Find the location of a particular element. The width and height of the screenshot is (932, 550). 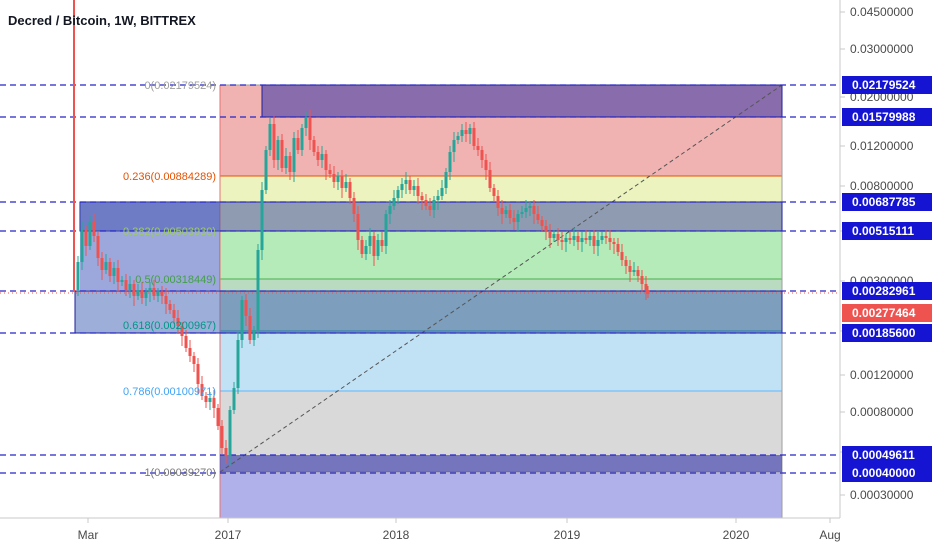

level-tag: 0.00282961 is located at coordinates (887, 291).